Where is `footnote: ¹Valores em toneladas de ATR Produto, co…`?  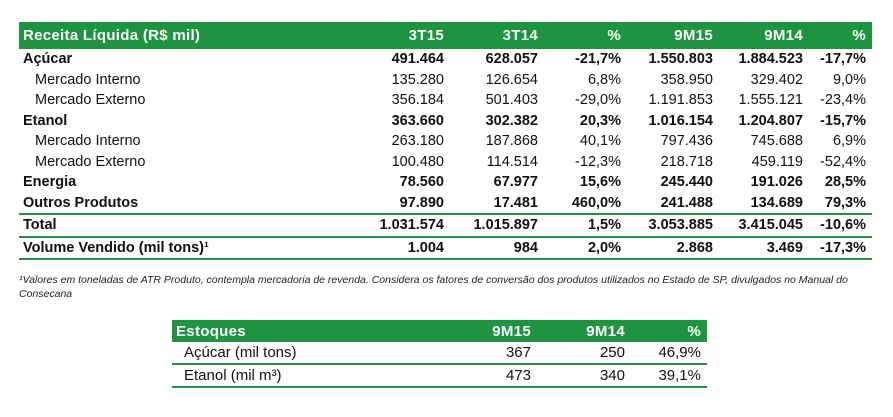 footnote: ¹Valores em toneladas de ATR Produto, co… is located at coordinates (433, 287).